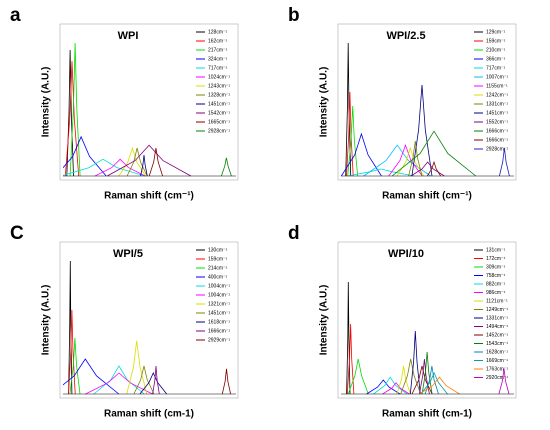 This screenshot has height=430, width=550. Describe the element at coordinates (497, 77) in the screenshot. I see `legend-label: 1007cm⁻¹` at that location.